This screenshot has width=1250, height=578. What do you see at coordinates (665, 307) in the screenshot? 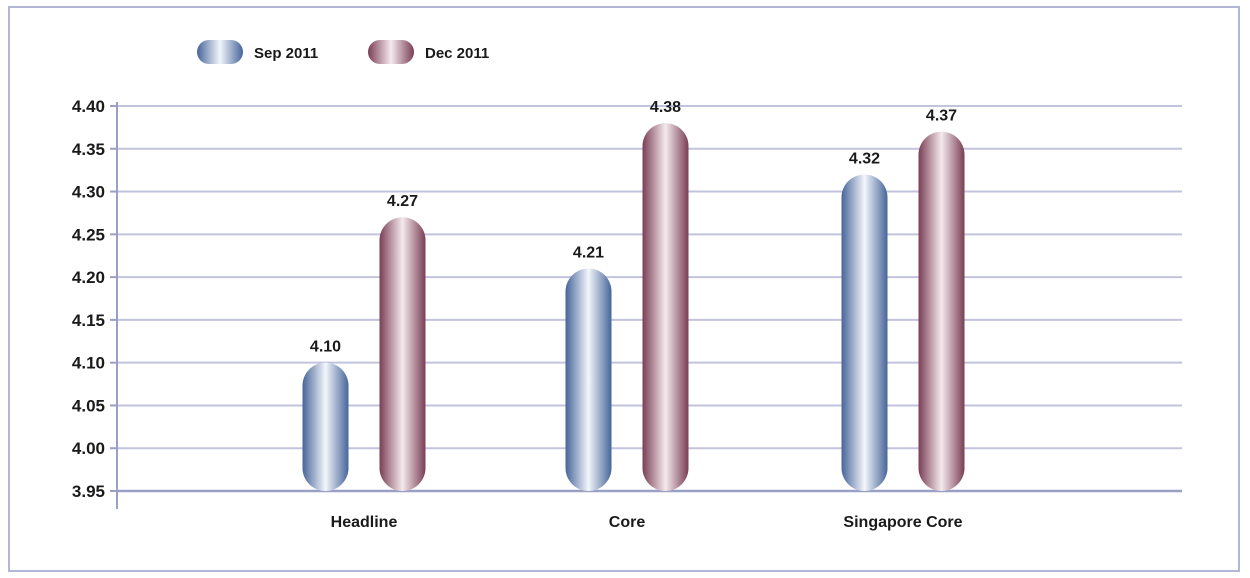
I see `bar-dec-2011-core` at bounding box center [665, 307].